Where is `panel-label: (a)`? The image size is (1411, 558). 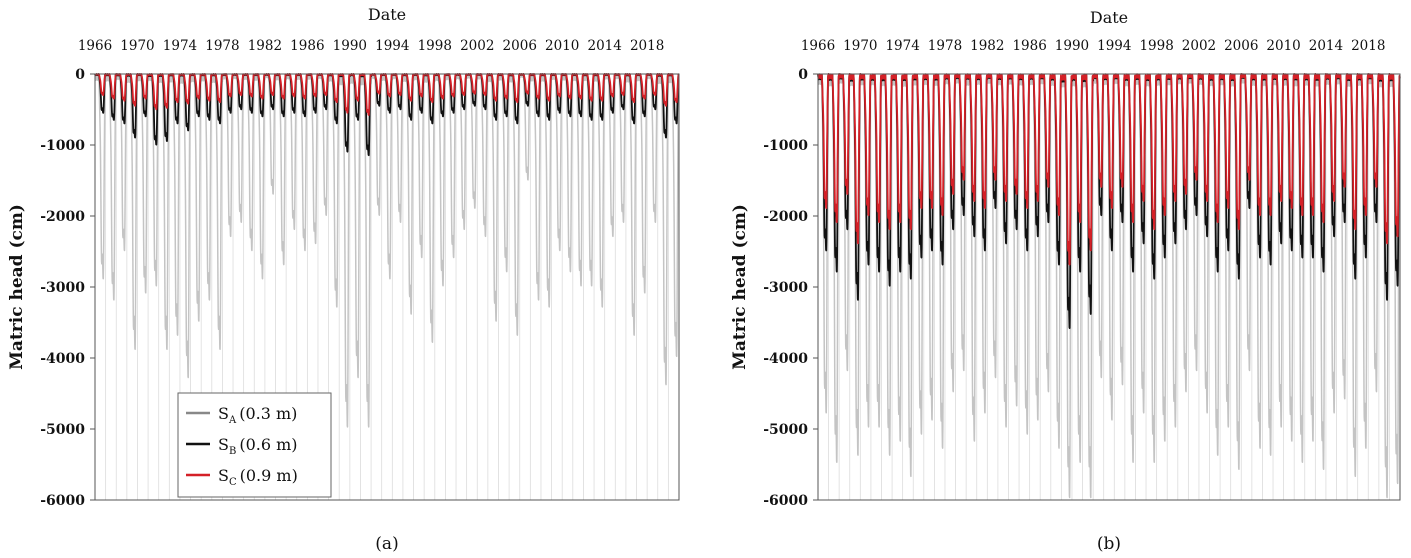 panel-label: (a) is located at coordinates (386, 544).